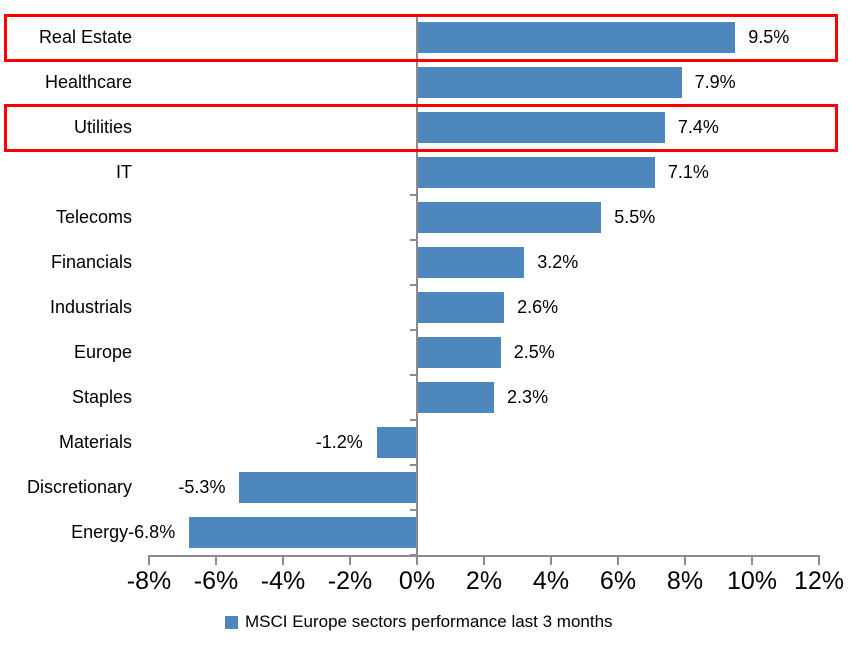  Describe the element at coordinates (91, 262) in the screenshot. I see `category-label: Financials` at that location.